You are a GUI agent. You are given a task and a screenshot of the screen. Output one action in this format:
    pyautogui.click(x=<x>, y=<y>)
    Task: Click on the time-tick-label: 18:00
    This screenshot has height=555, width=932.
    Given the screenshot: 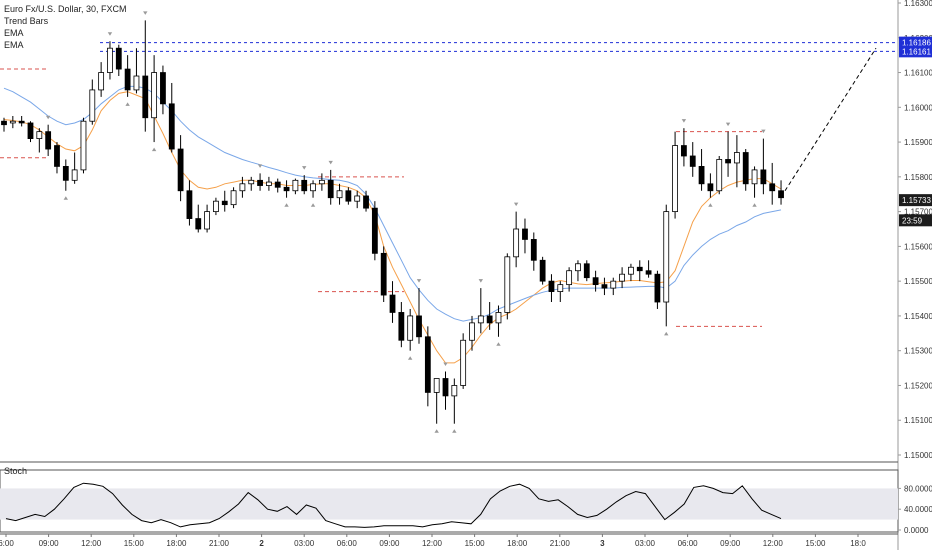 What is the action you would take?
    pyautogui.click(x=517, y=543)
    